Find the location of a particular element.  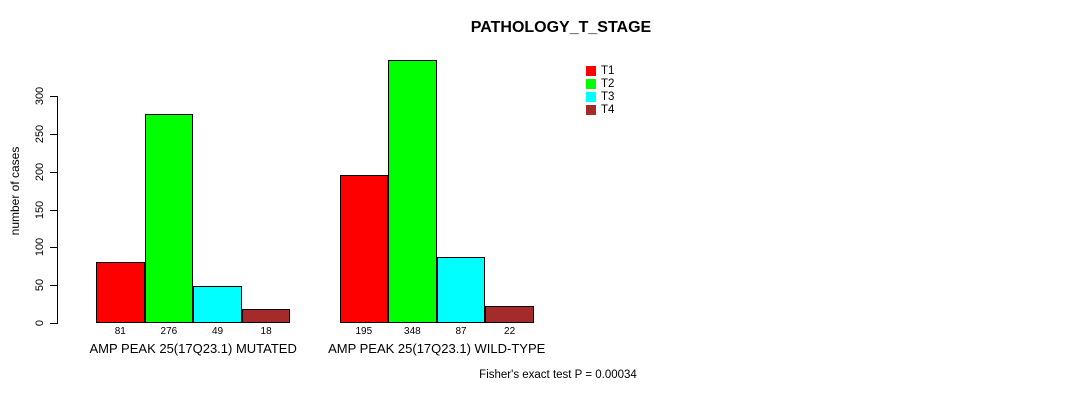

bar-t4-group2 is located at coordinates (509, 314).